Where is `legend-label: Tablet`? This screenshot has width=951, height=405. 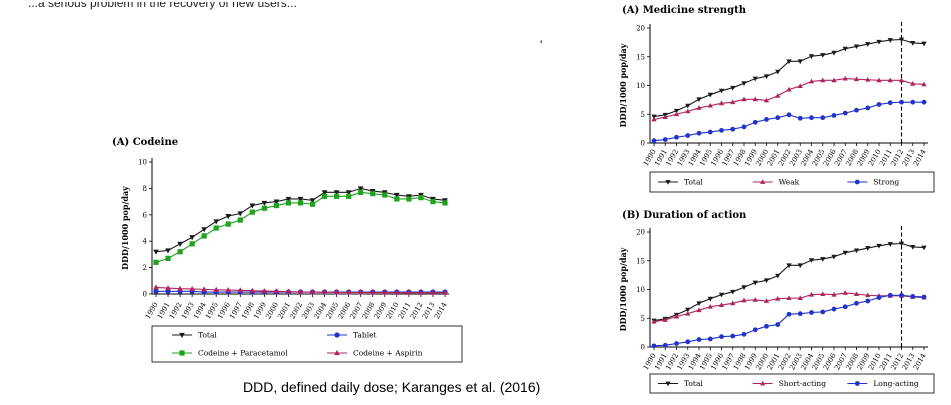 legend-label: Tablet is located at coordinates (365, 335).